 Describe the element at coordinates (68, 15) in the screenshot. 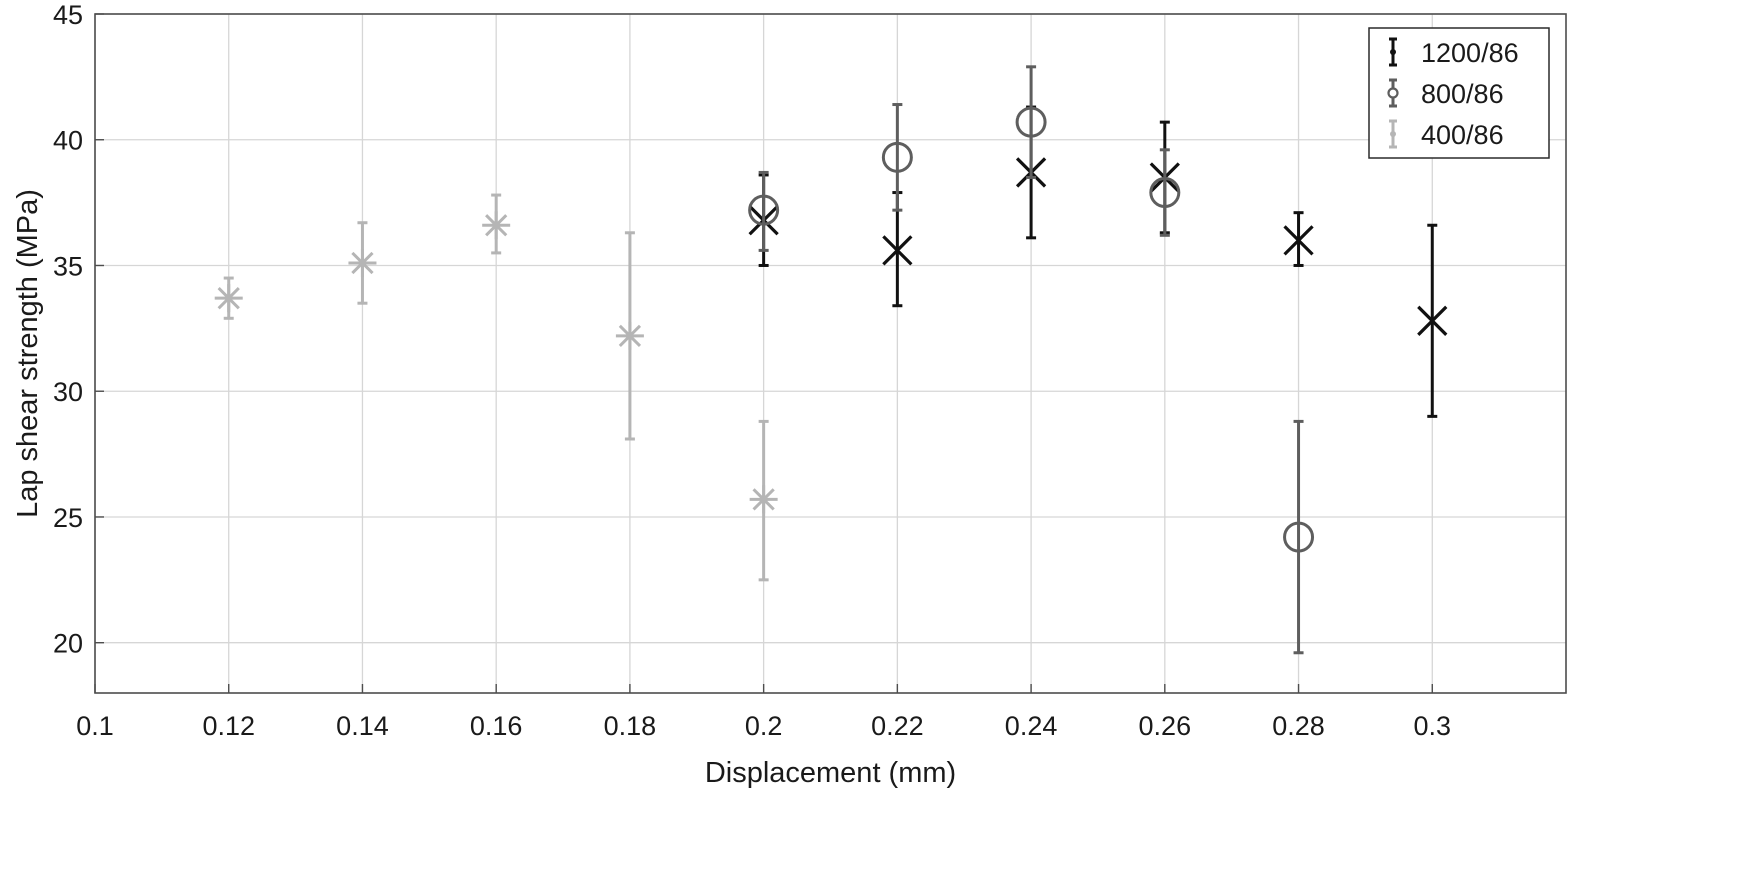

I see `y-tick-label: 45` at that location.